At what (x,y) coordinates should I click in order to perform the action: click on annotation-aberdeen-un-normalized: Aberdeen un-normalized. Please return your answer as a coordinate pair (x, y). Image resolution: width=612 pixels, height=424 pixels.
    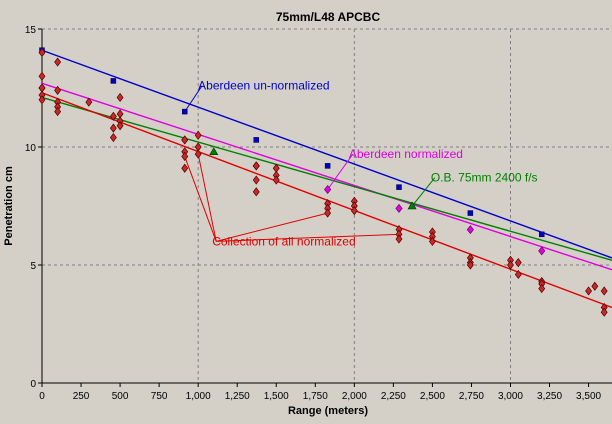
    Looking at the image, I should click on (263, 86).